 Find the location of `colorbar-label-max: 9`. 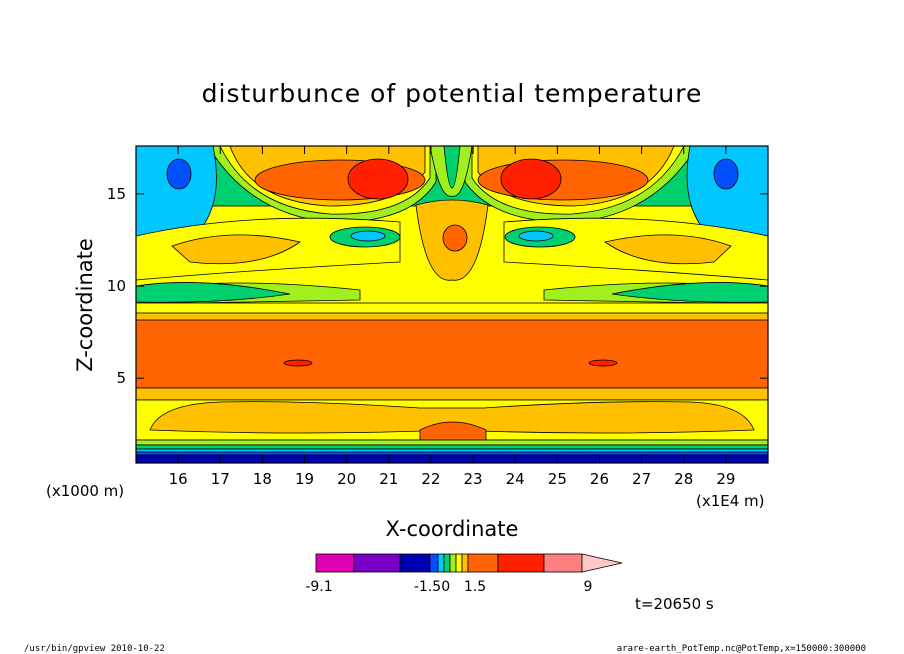

colorbar-label-max: 9 is located at coordinates (588, 587).